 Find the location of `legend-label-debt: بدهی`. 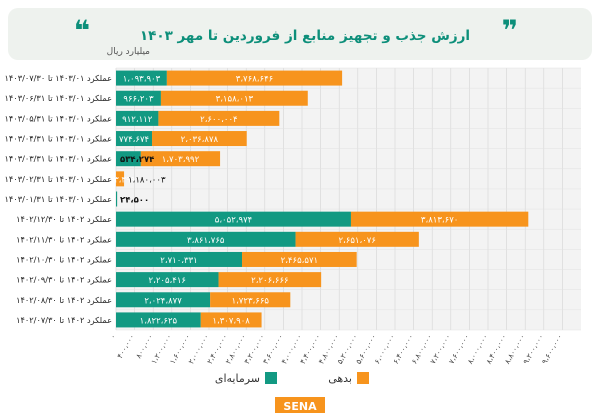

legend-label-debt: بدهی is located at coordinates (340, 378).